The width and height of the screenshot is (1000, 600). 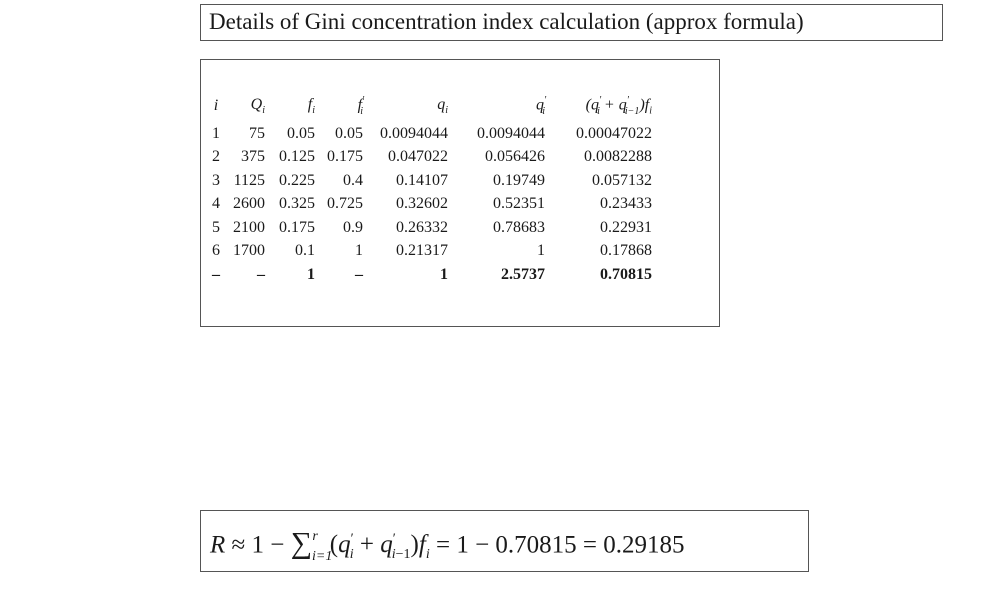 What do you see at coordinates (258, 545) in the screenshot?
I see `formula-approx: ≈ 1 −` at bounding box center [258, 545].